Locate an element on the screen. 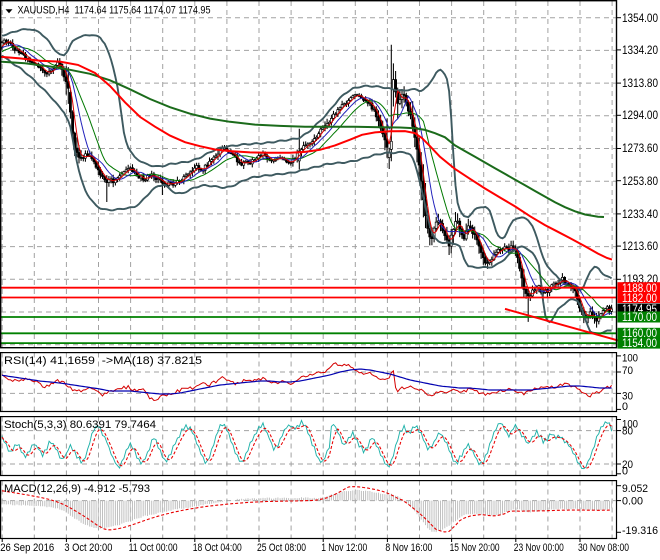  svg-text: 1182.00 is located at coordinates (639, 299).